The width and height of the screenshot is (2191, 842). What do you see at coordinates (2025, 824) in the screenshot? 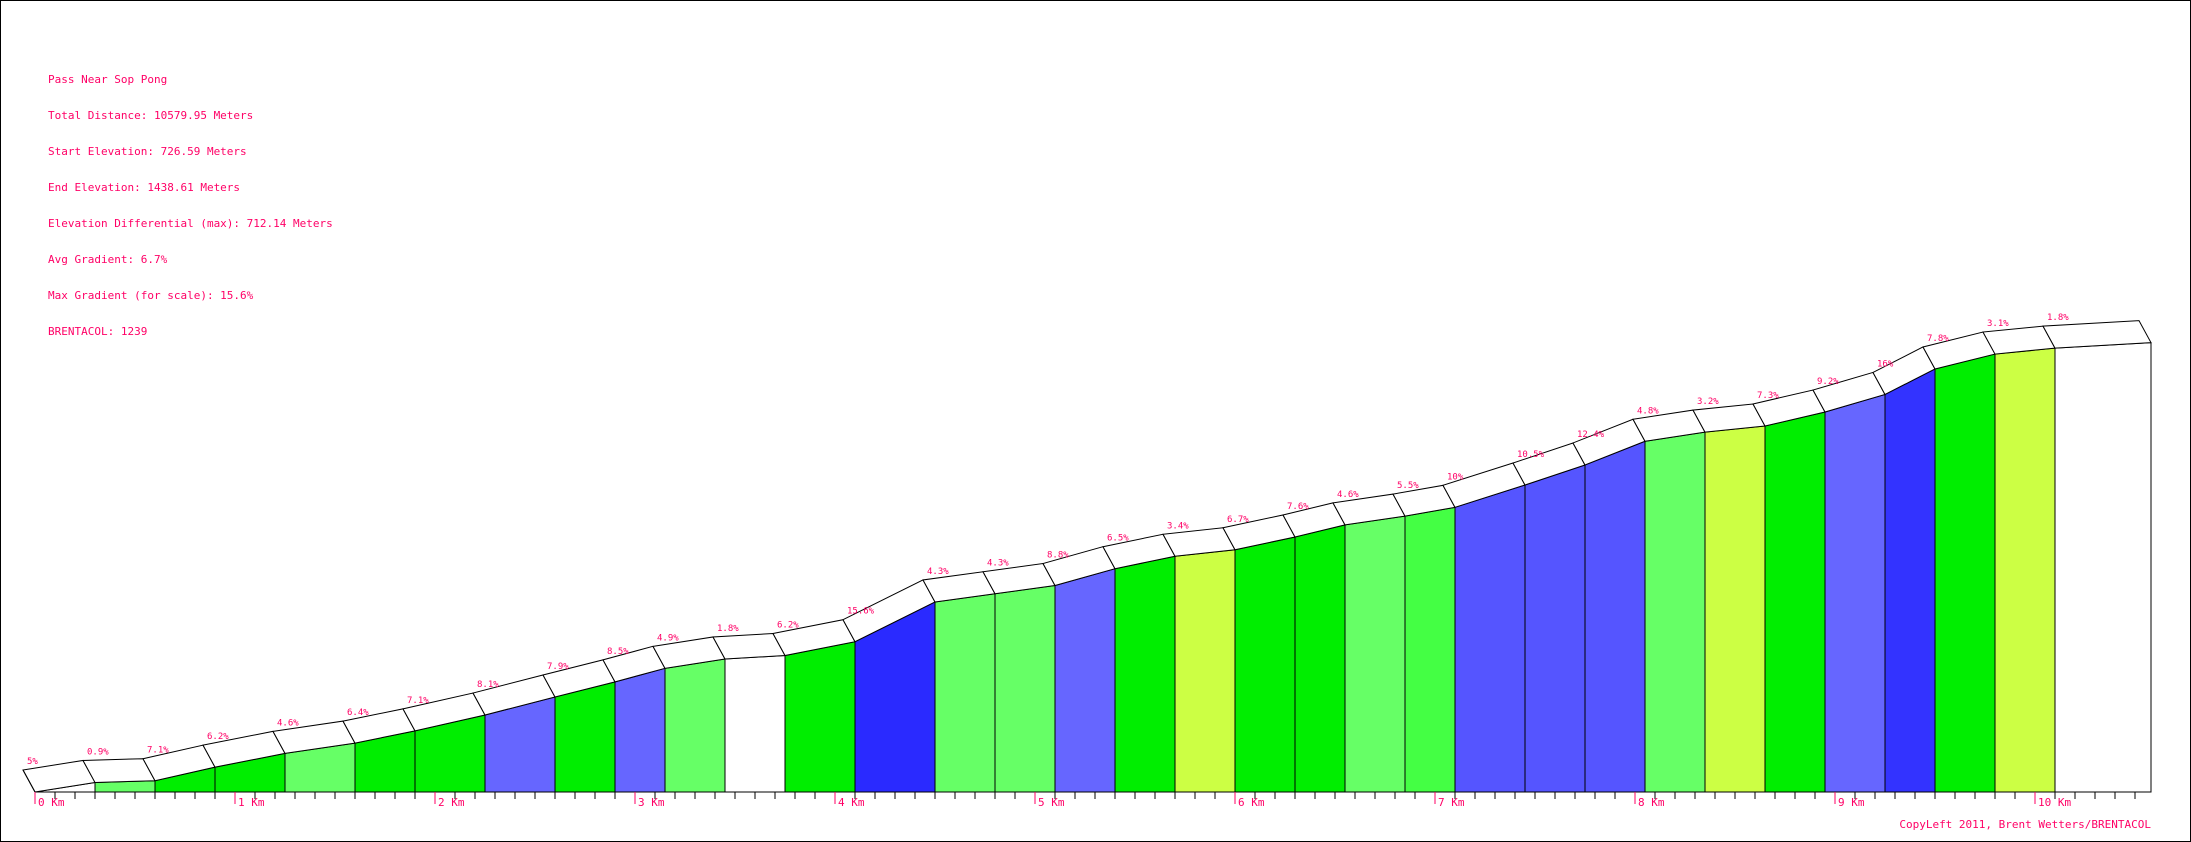
I see `copyleft-notice: CopyLeft 2011, Brent Wetters/BRENTACOL` at bounding box center [2025, 824].